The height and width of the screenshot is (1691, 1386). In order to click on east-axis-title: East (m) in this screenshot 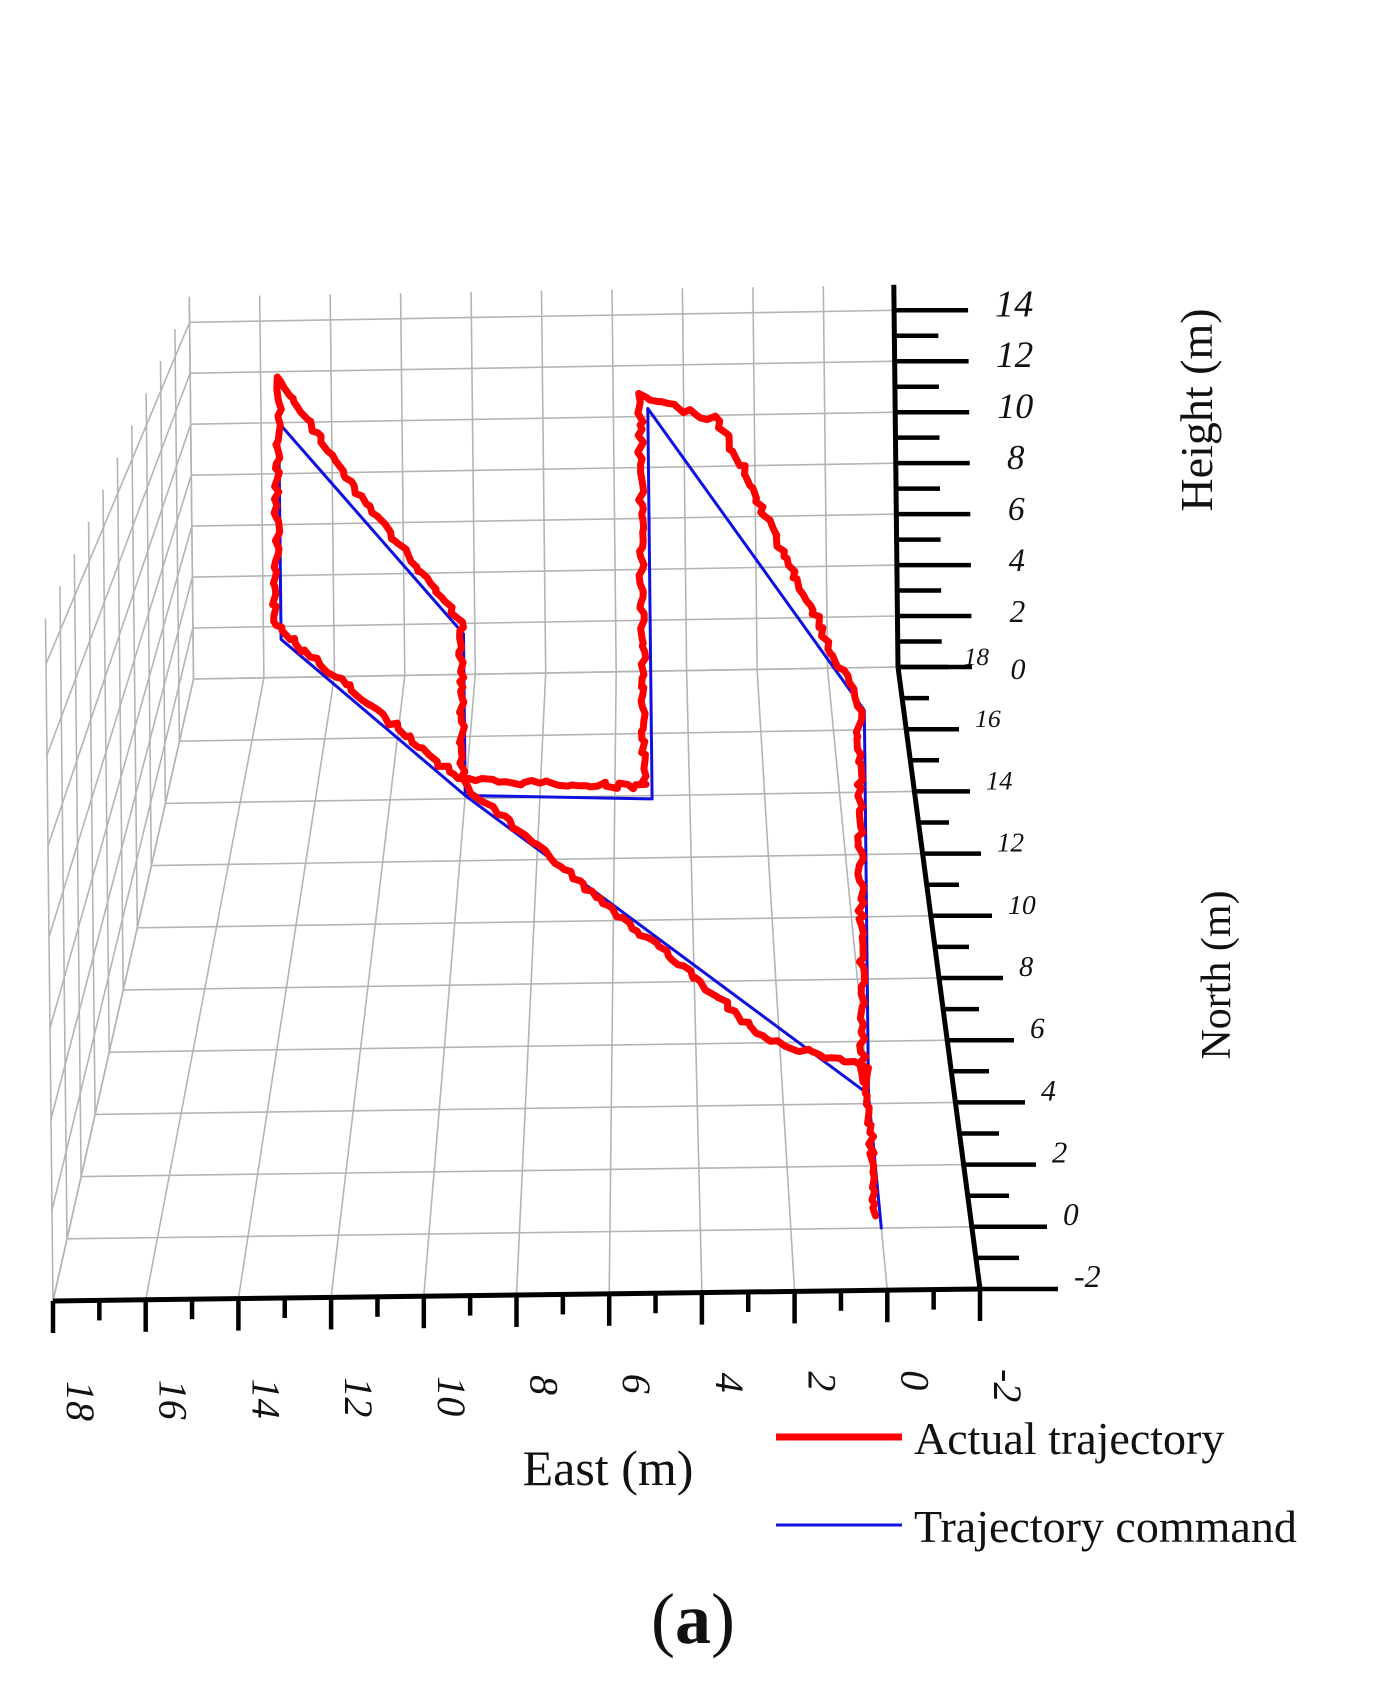, I will do `click(608, 1468)`.